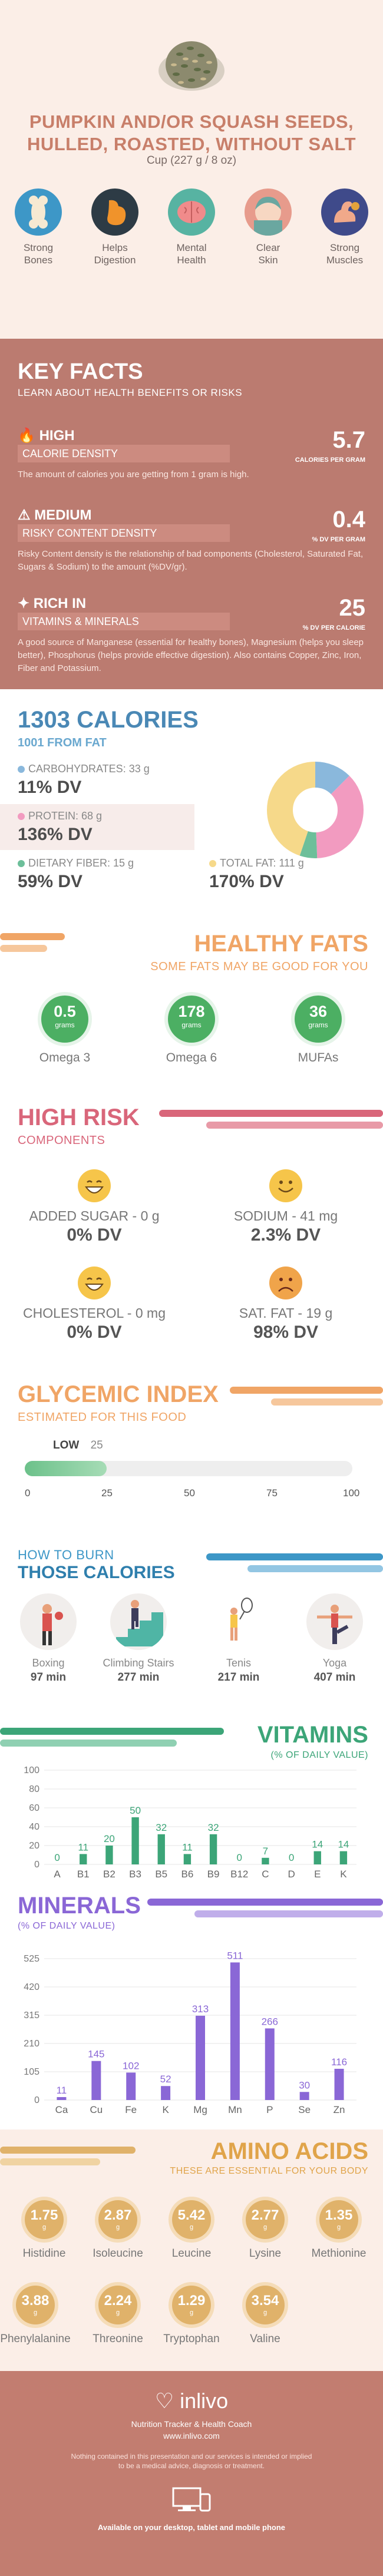 The image size is (383, 2576). What do you see at coordinates (200, 2109) in the screenshot?
I see `x-tick-label: Mg` at bounding box center [200, 2109].